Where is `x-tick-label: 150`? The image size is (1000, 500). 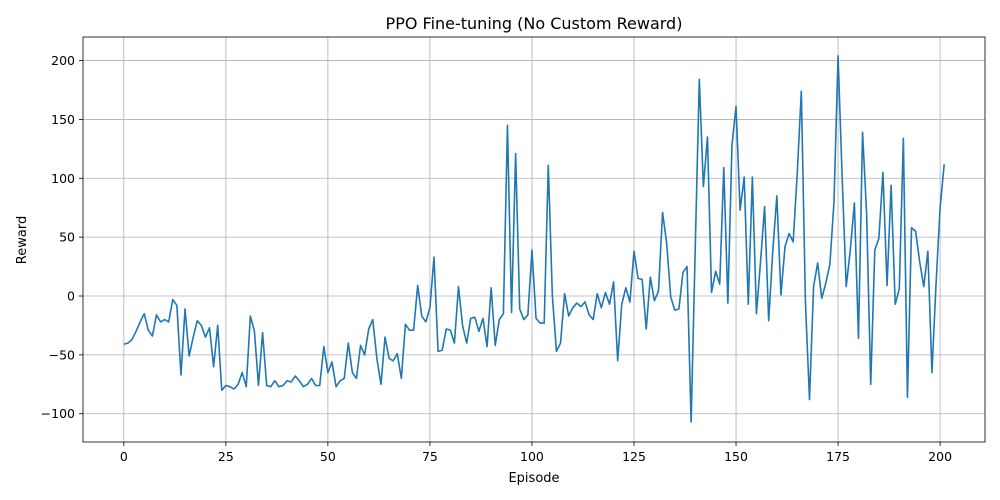
x-tick-label: 150 is located at coordinates (736, 456).